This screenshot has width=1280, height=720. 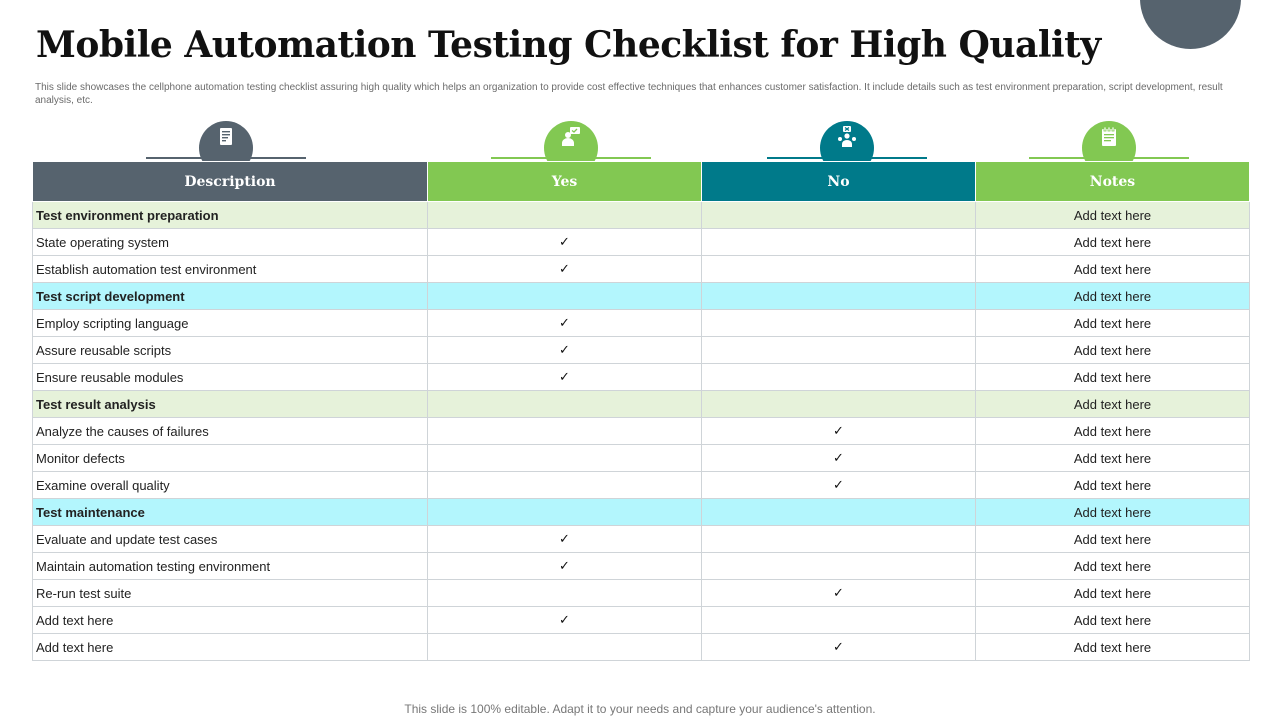 I want to click on no-icon-header, so click(x=847, y=141).